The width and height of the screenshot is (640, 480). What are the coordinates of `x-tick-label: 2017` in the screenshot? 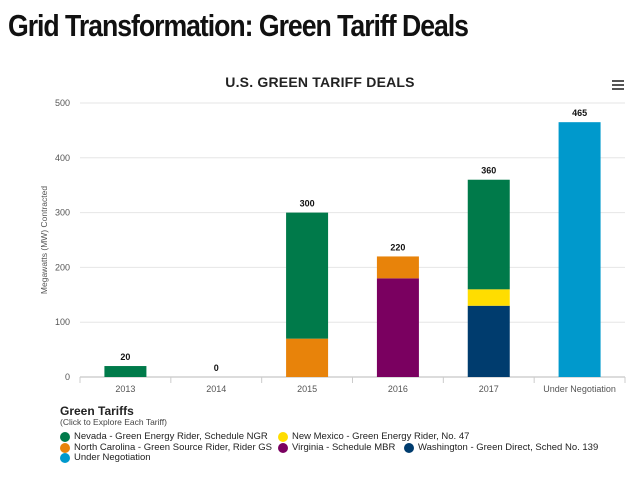 It's located at (489, 389).